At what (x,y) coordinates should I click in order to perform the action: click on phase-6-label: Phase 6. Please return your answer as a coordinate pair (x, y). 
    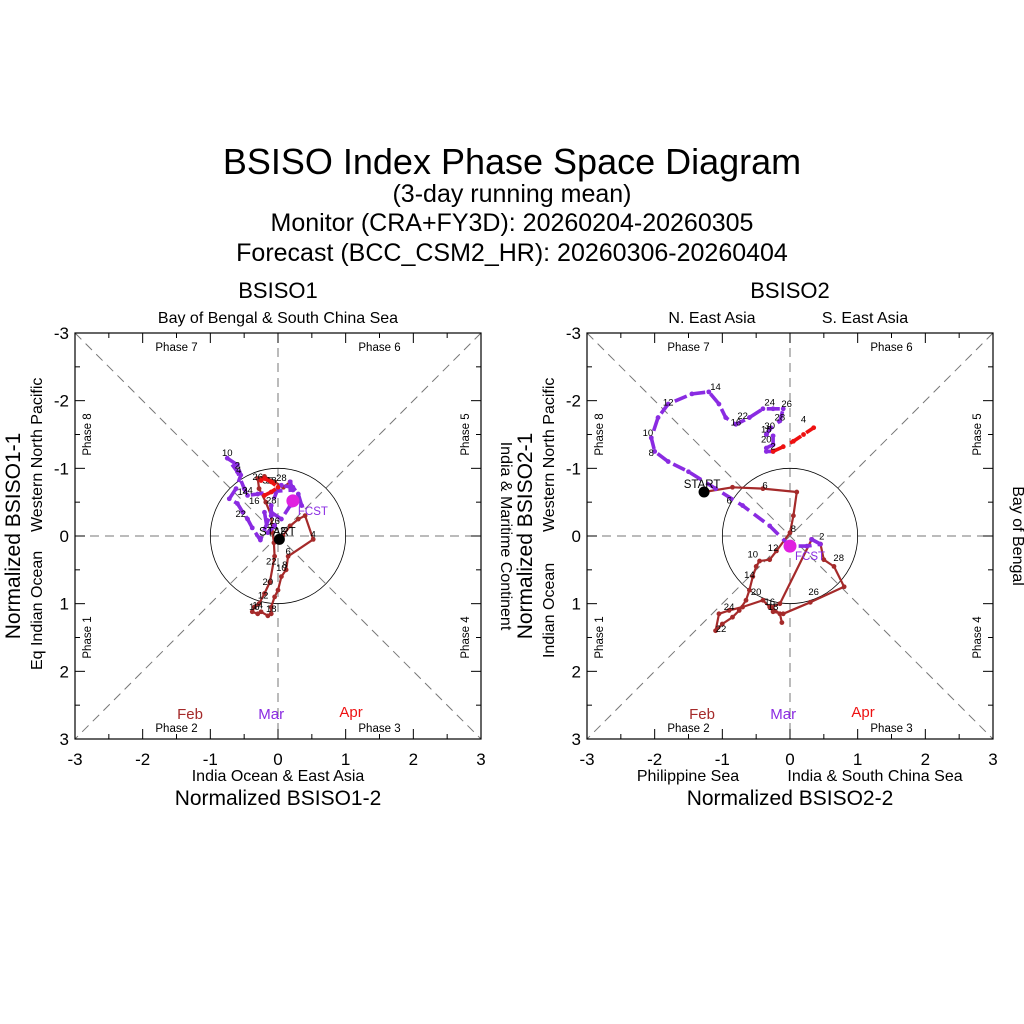
    Looking at the image, I should click on (891, 348).